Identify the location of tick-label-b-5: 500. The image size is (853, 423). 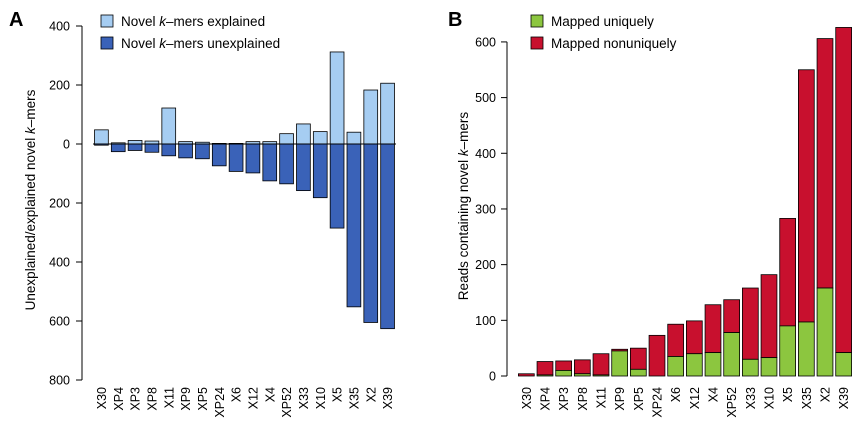
(485, 98).